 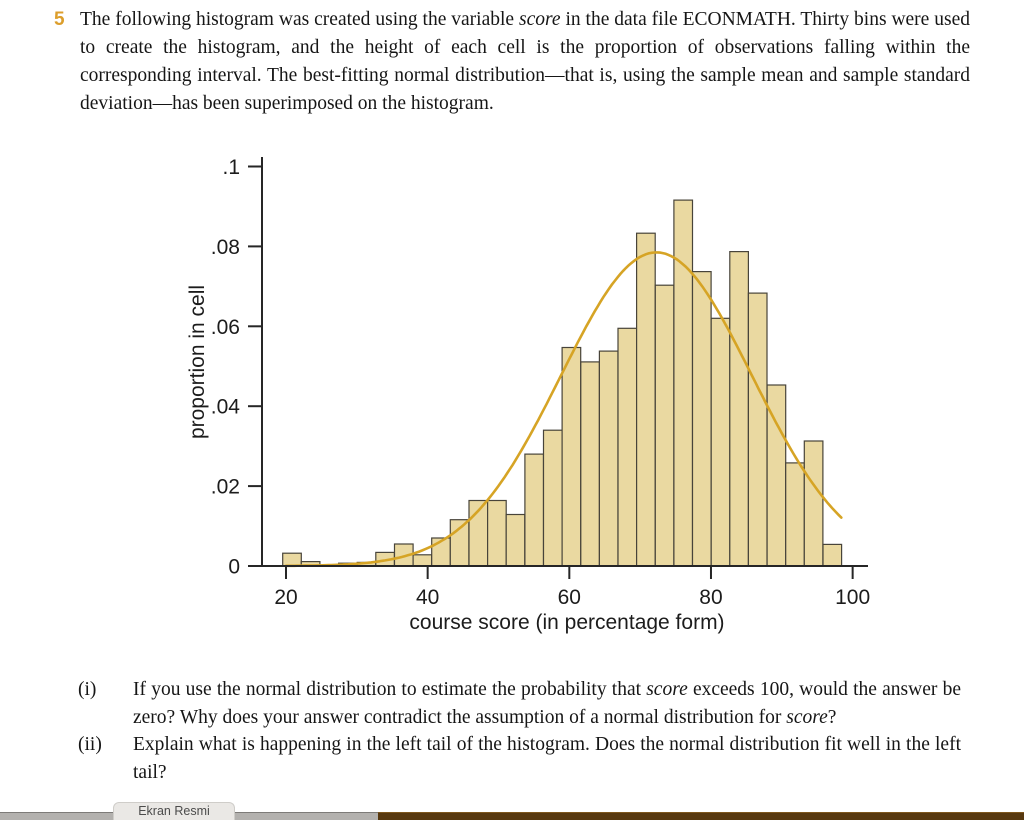 What do you see at coordinates (701, 816) in the screenshot?
I see `taskbar-brown-strip` at bounding box center [701, 816].